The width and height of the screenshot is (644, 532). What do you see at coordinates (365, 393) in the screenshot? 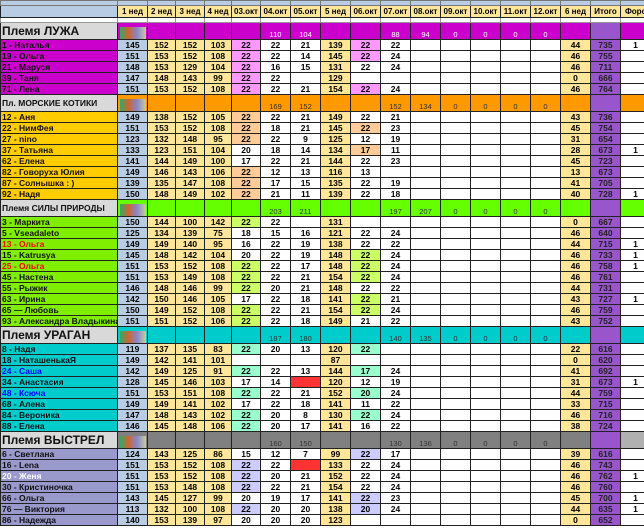
I see `score-cell: 20` at bounding box center [365, 393].